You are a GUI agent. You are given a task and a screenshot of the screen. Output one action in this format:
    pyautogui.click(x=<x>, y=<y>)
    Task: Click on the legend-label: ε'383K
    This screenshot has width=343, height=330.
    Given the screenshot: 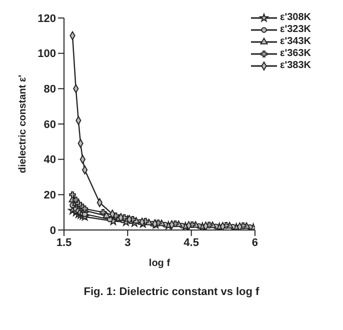 What is the action you would take?
    pyautogui.click(x=295, y=65)
    